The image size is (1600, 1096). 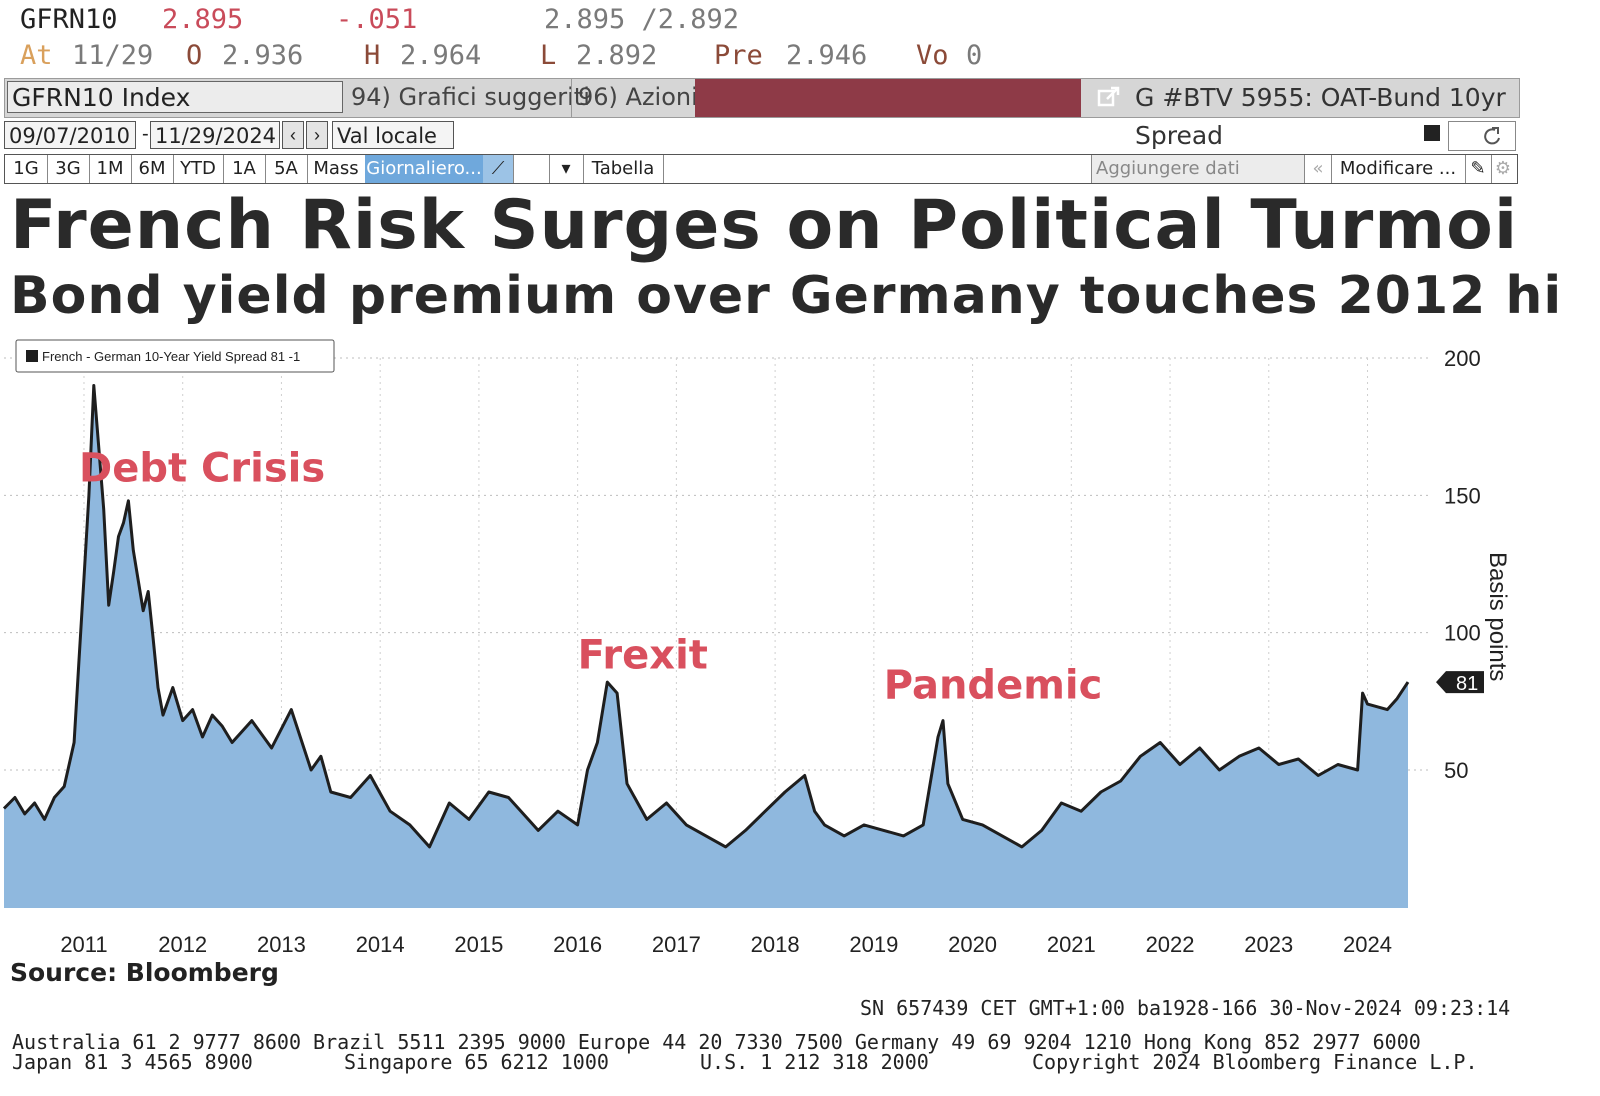 What do you see at coordinates (1109, 97) in the screenshot?
I see `external-link-icon` at bounding box center [1109, 97].